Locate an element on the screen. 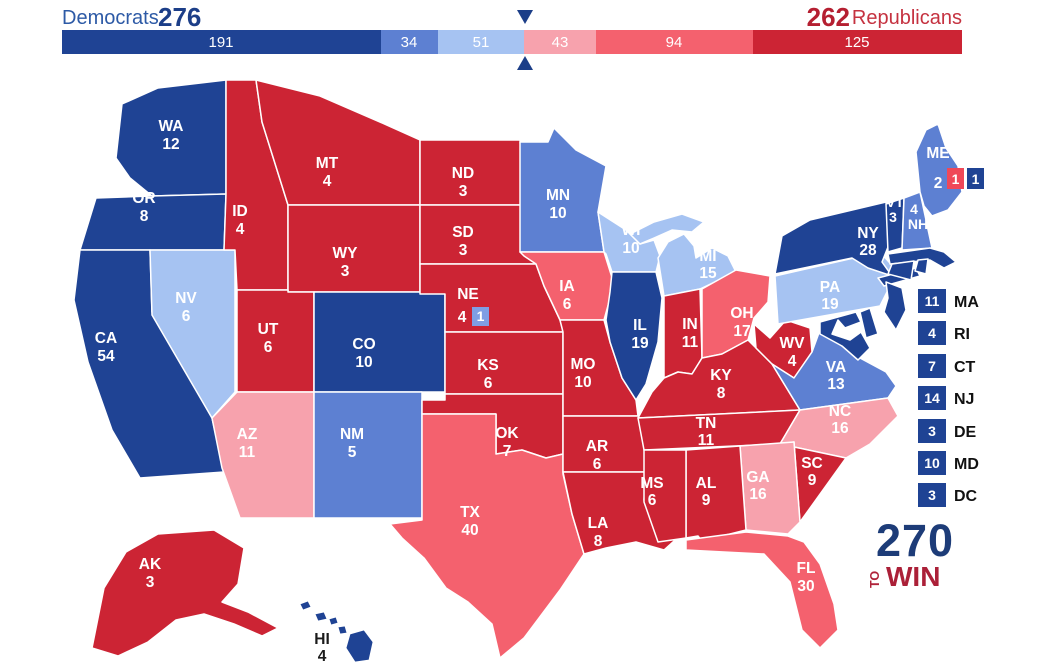  state-wi-ev: 10 is located at coordinates (630, 248).